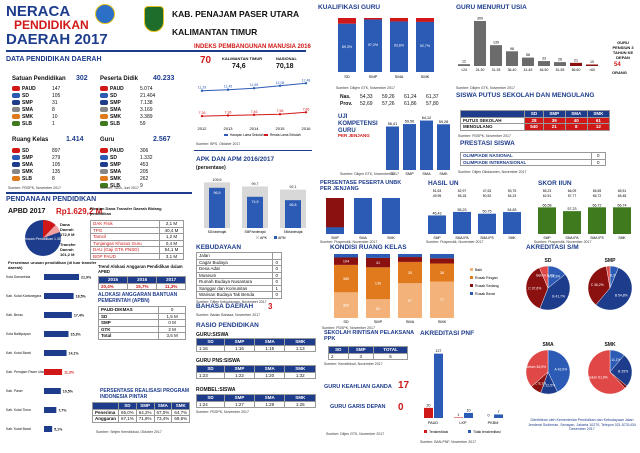 Image resolution: width=640 pixels, height=453 pixels. Describe the element at coordinates (34, 188) in the screenshot. I see `data-pendidikan-source: Sumber: PDSPK, November 2017` at that location.